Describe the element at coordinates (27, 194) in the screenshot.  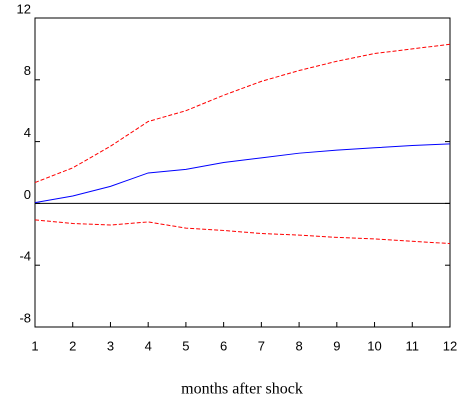
I see `y-tick-label: 0` at that location.